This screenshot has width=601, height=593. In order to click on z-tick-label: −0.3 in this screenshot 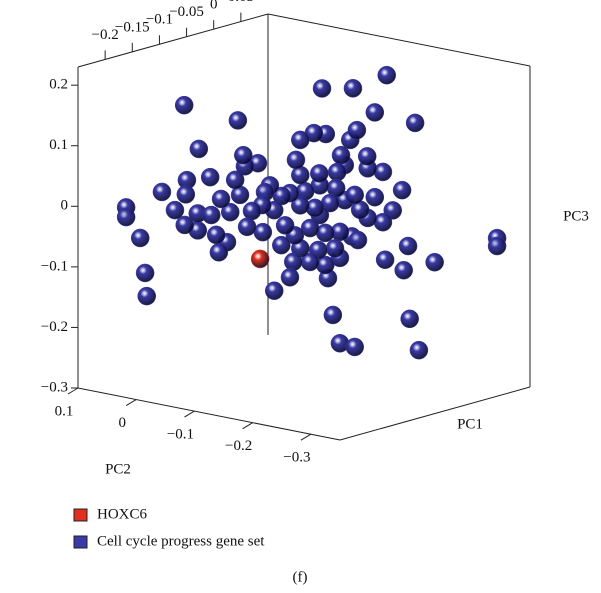, I will do `click(54, 387)`.